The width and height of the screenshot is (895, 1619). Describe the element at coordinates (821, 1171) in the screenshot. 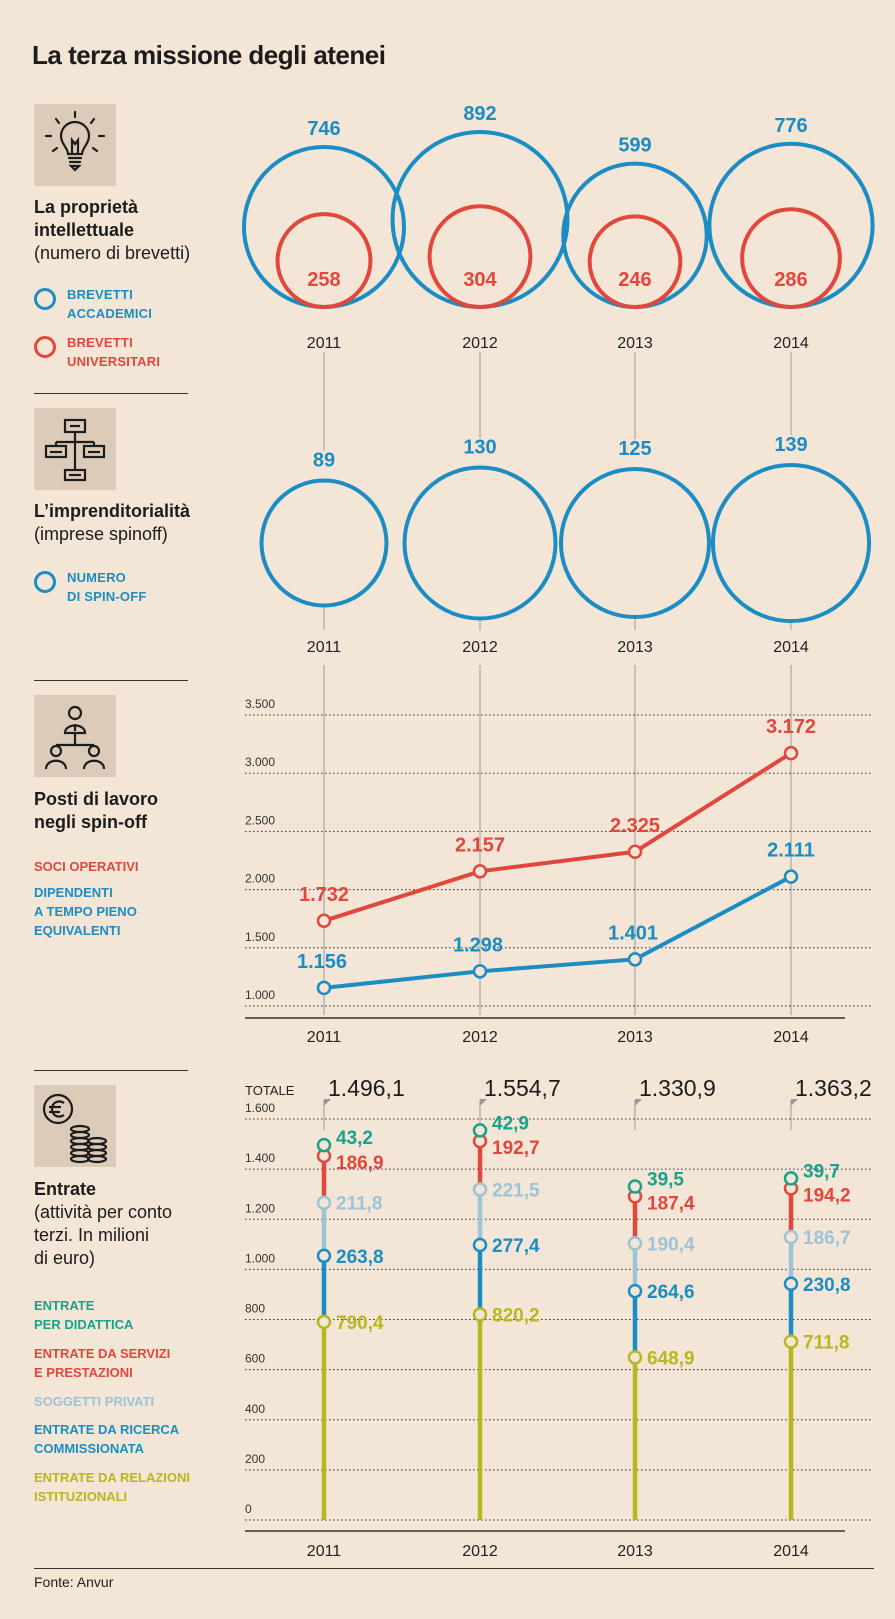

I see `data-label: 39,7` at that location.